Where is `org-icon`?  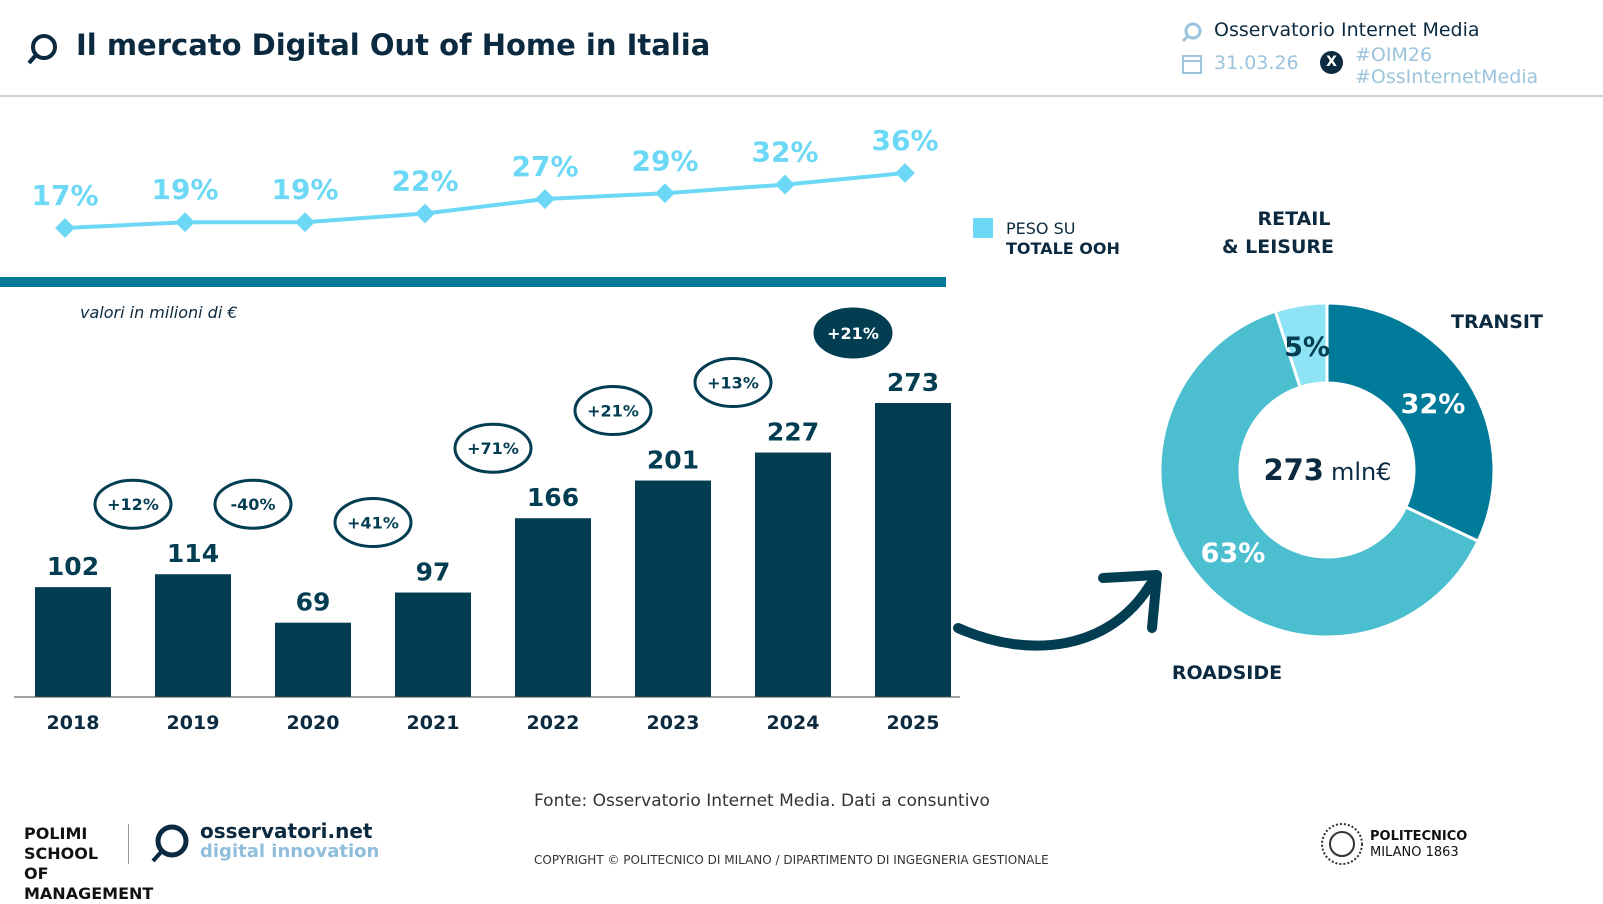 org-icon is located at coordinates (1191, 32).